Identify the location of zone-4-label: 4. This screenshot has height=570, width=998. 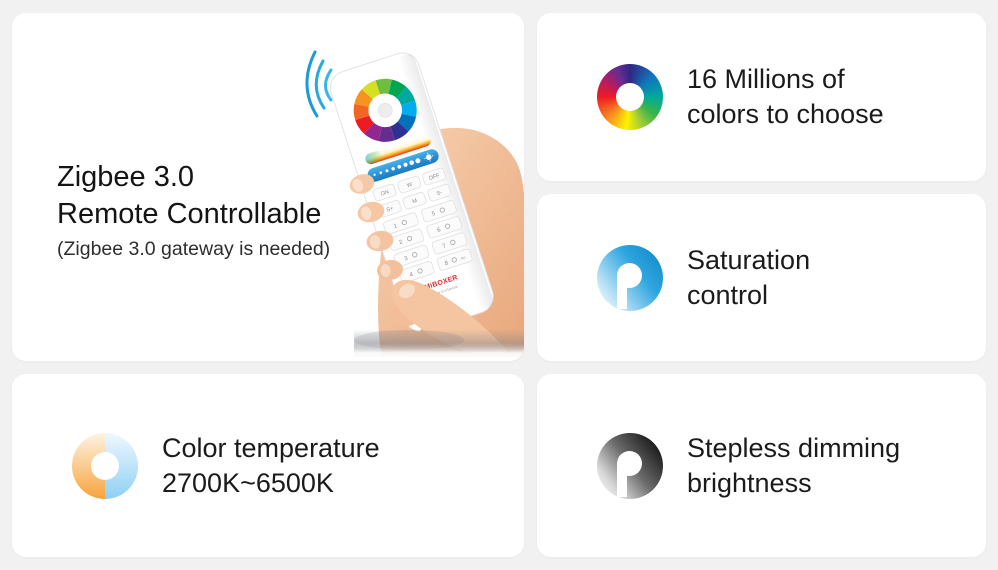
(412, 275).